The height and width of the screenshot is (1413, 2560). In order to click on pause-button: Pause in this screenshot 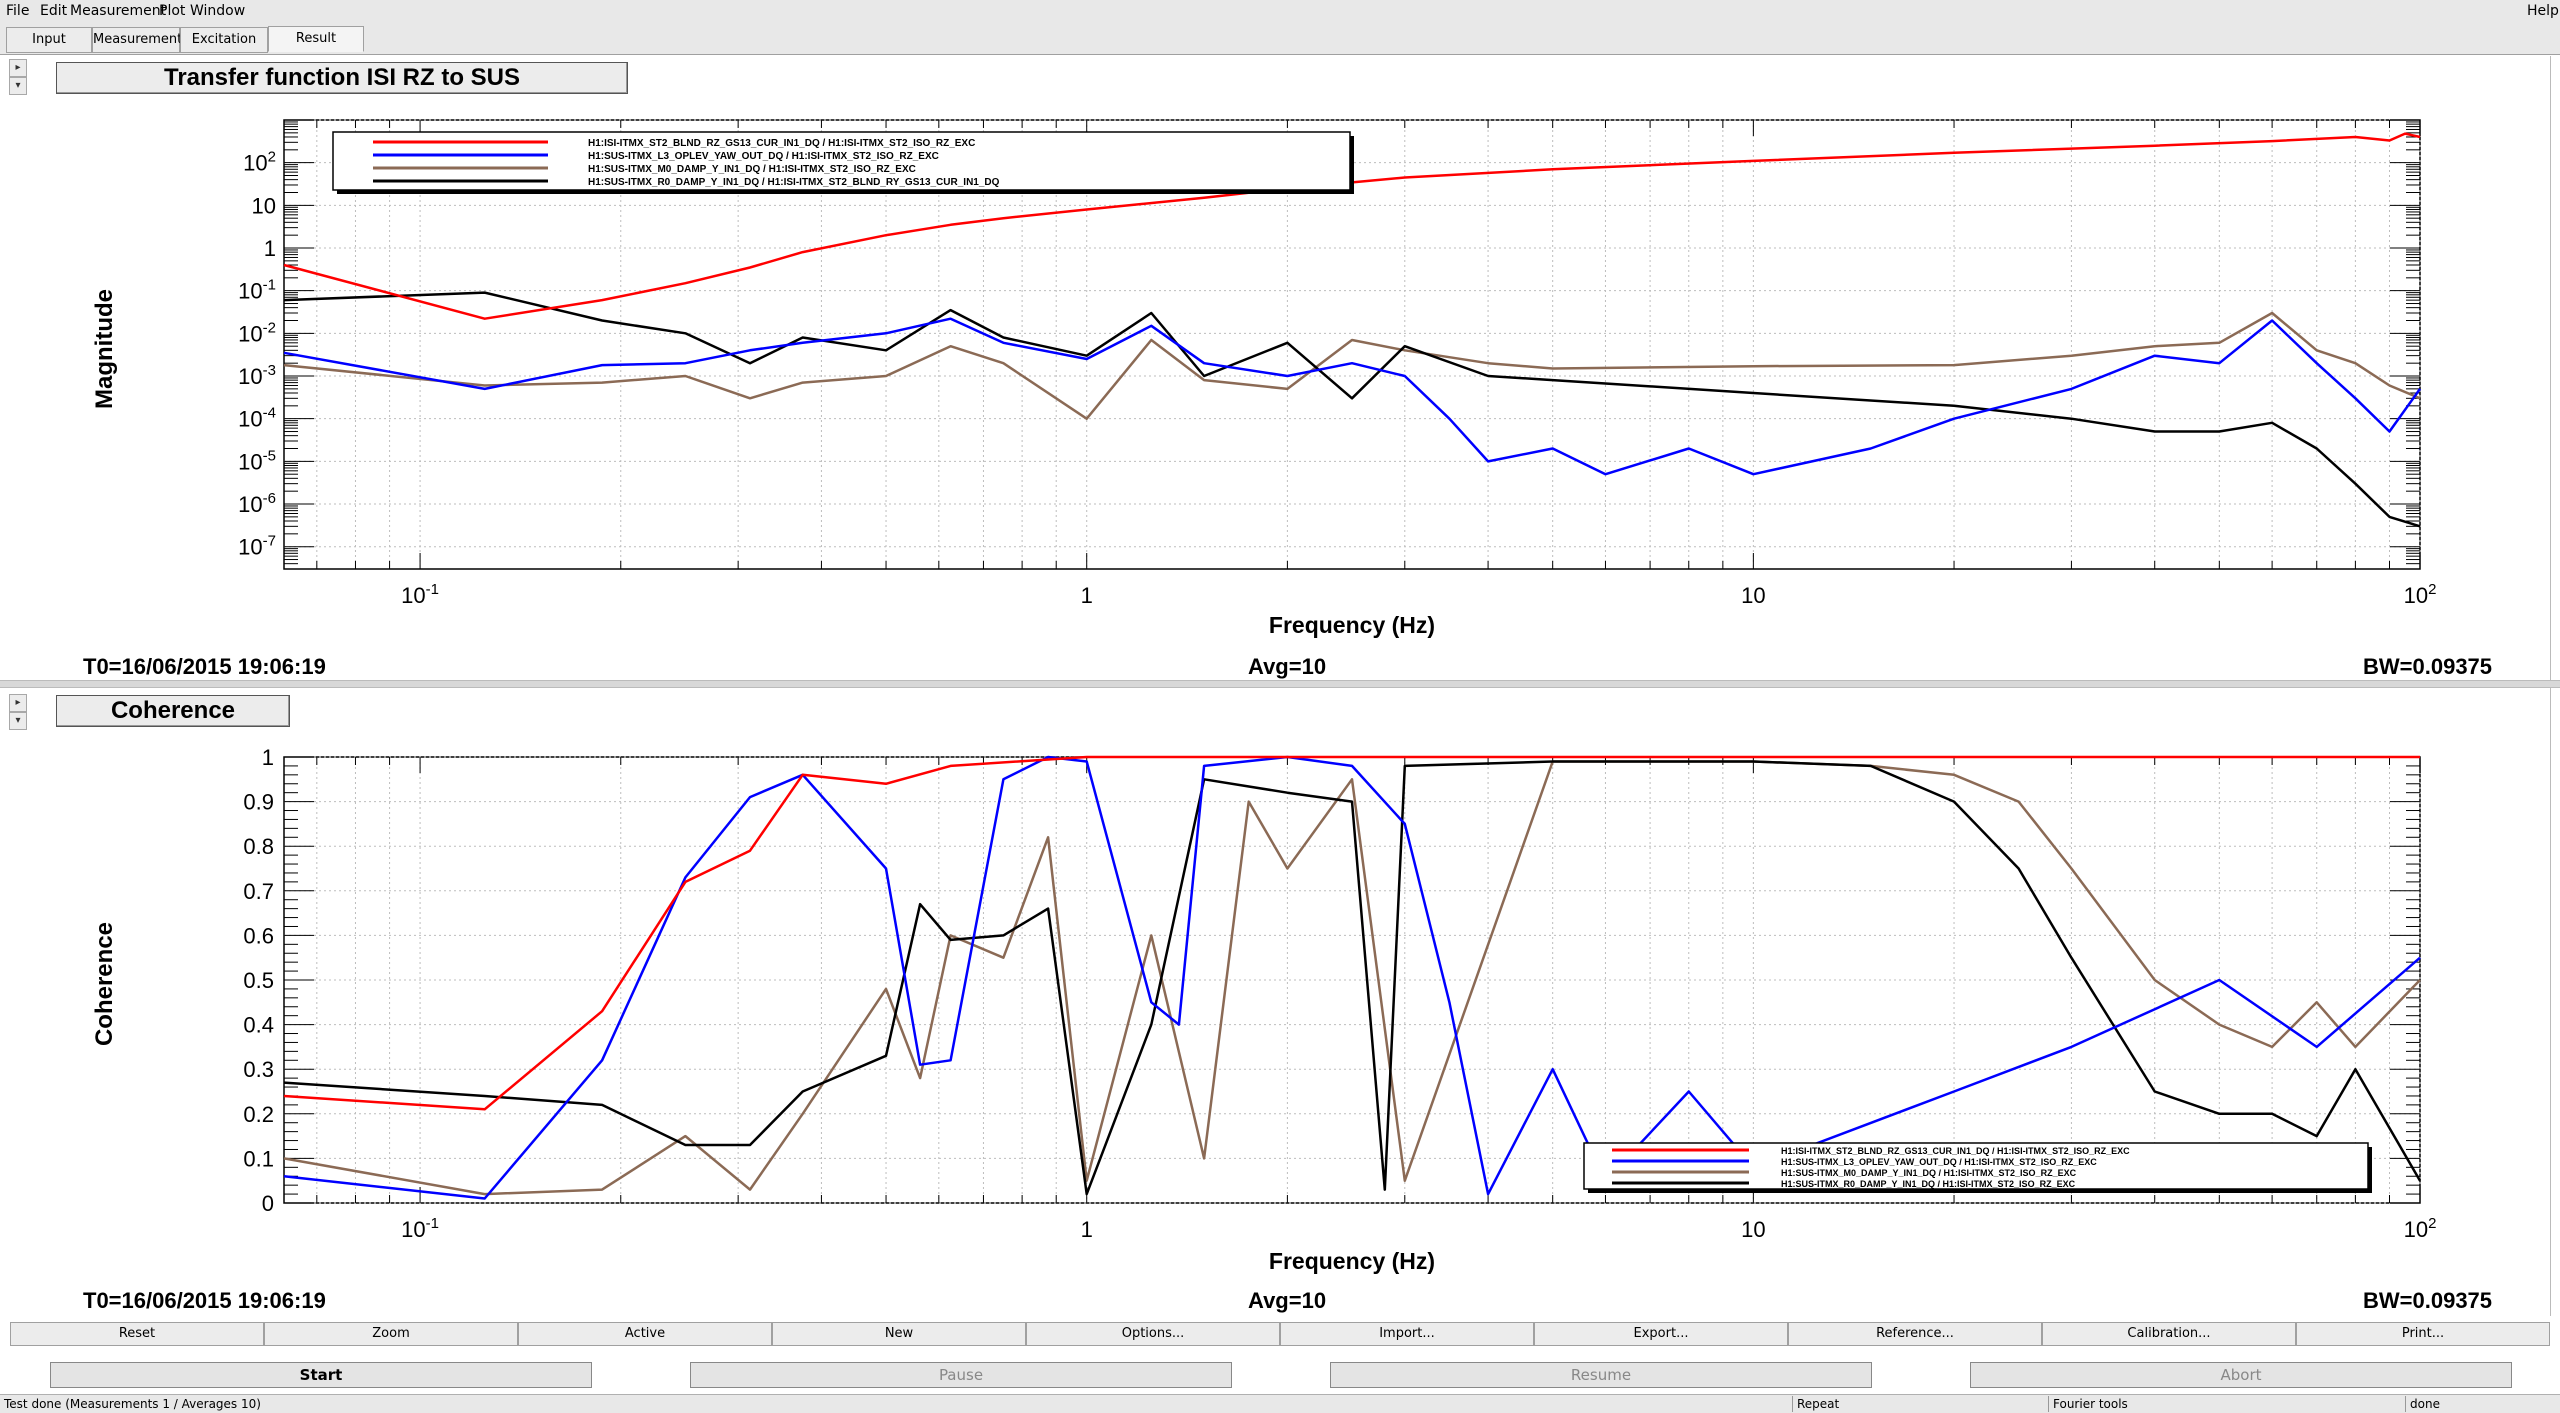, I will do `click(961, 1375)`.